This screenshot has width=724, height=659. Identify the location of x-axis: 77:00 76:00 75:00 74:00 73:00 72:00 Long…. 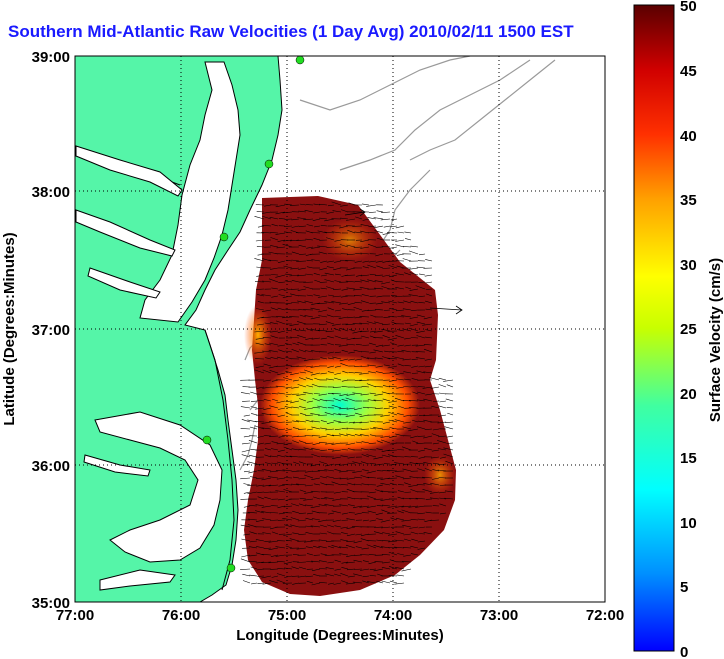
(340, 625).